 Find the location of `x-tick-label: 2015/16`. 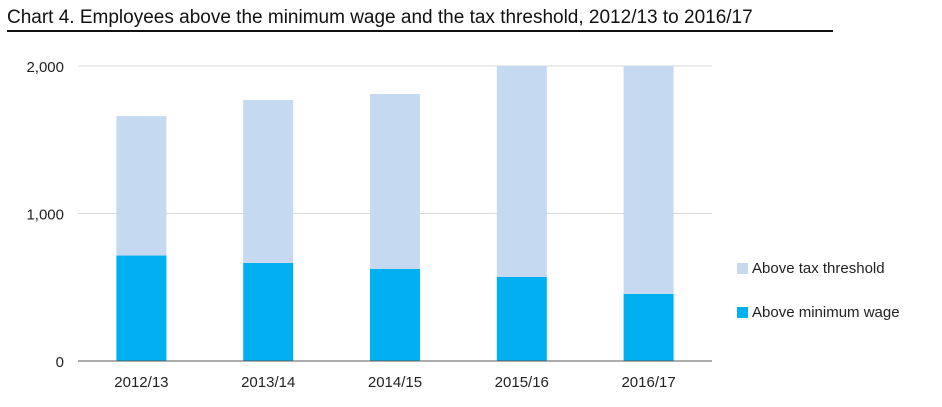

x-tick-label: 2015/16 is located at coordinates (522, 382).